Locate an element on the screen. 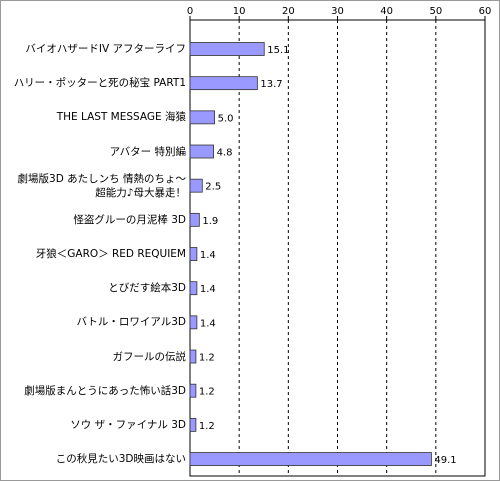 The width and height of the screenshot is (500, 481). y-tick-label: 牙狼＜GARO＞ RED REQUIEM is located at coordinates (110, 254).